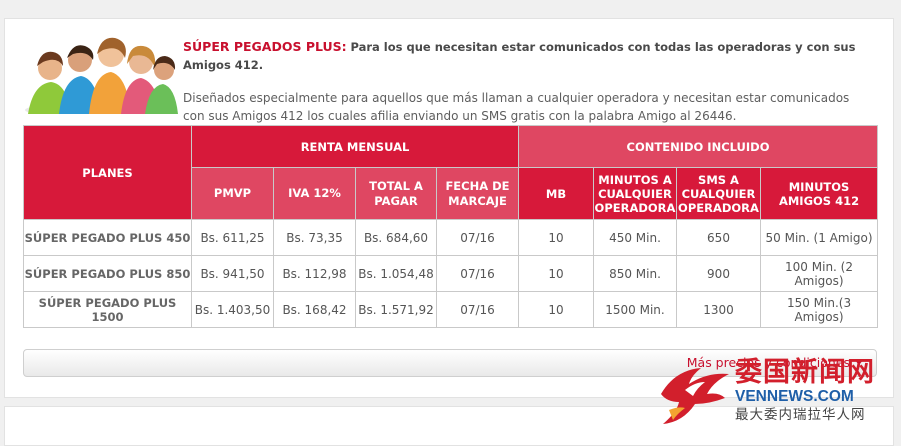 This screenshot has width=901, height=446. What do you see at coordinates (265, 46) in the screenshot?
I see `plans-title: SÚPER PEGADOS PLUS:` at bounding box center [265, 46].